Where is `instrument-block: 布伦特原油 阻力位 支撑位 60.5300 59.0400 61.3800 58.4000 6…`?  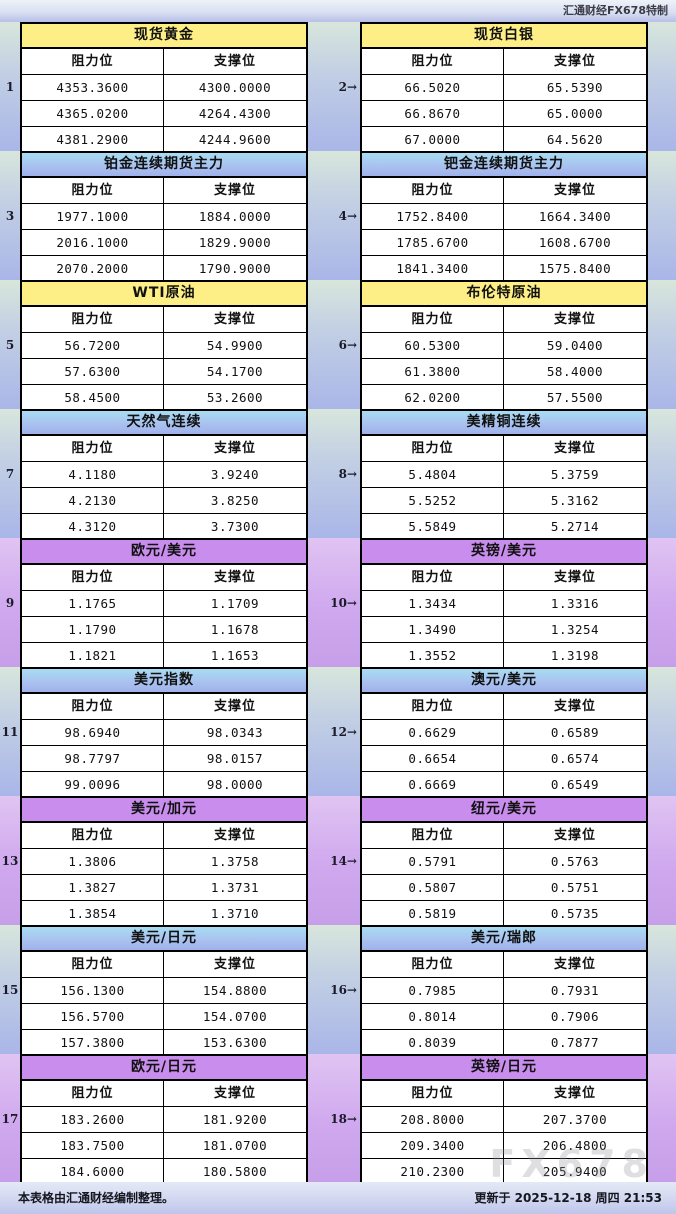
instrument-block: 布伦特原油 阻力位 支撑位 60.5300 59.0400 61.3800 58.4000 6… is located at coordinates (504, 345).